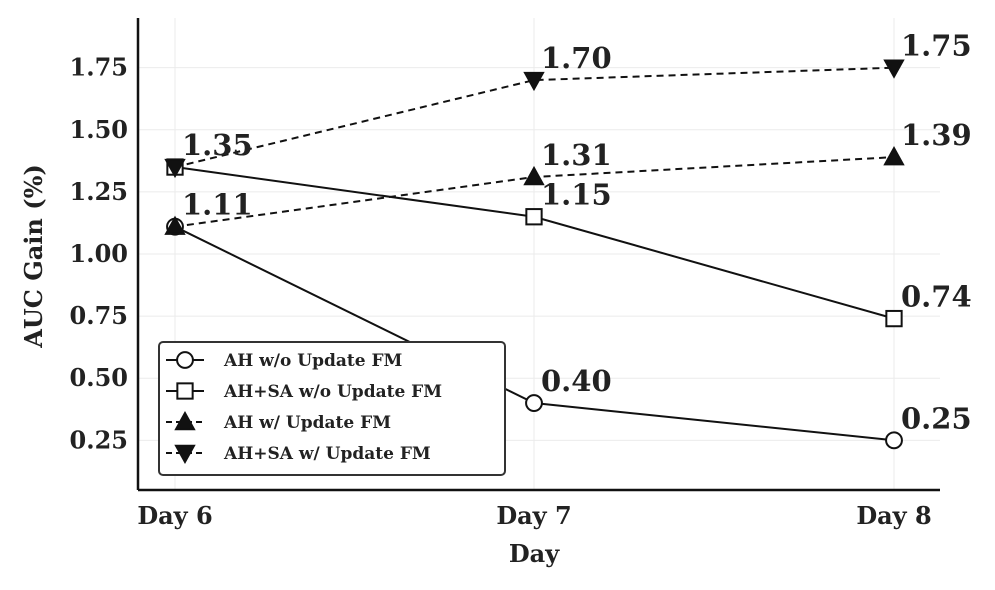 The image size is (995, 590). I want to click on legend-entry-label: AH+SA w/ Update FM, so click(327, 454).